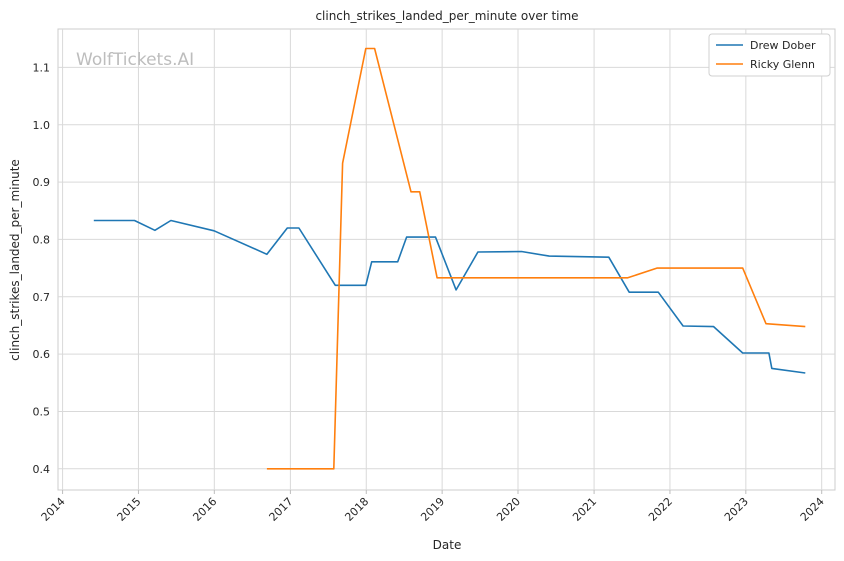 This screenshot has height=561, width=844. Describe the element at coordinates (42, 297) in the screenshot. I see `y-tick-label: 0.7` at that location.